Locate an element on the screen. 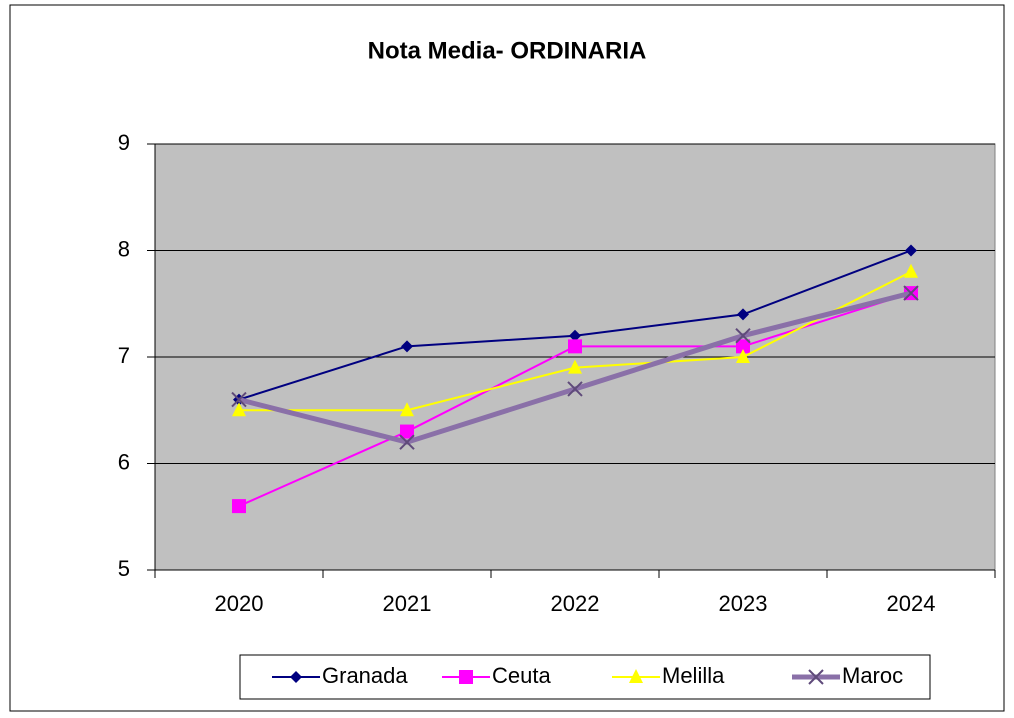 The image size is (1014, 718). y-tick-label: 6 is located at coordinates (124, 461).